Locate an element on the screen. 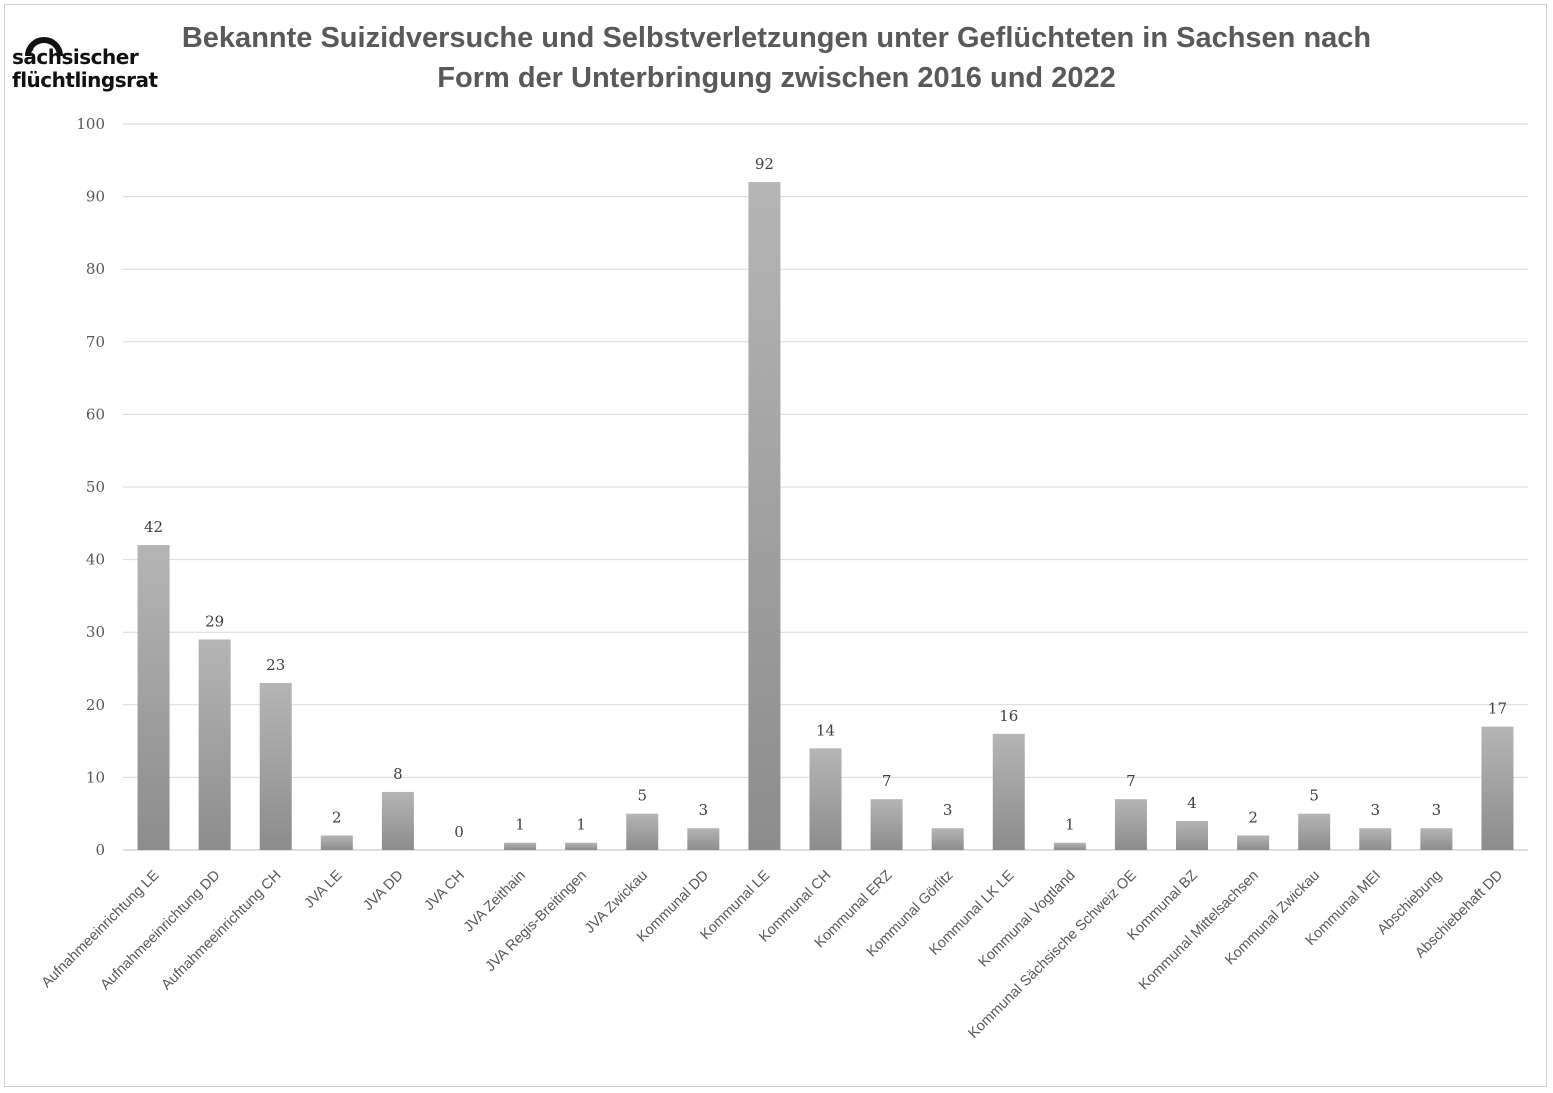 This screenshot has height=1093, width=1553. logo-arc-icon is located at coordinates (44, 47).